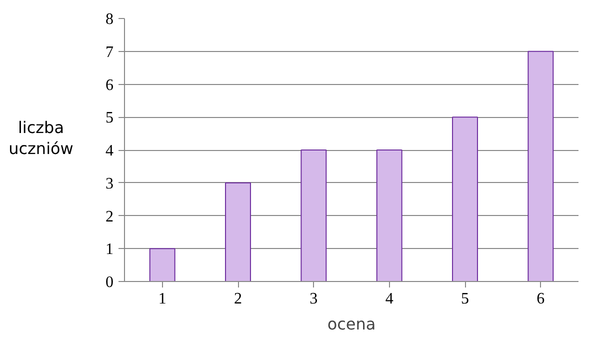 The height and width of the screenshot is (342, 596). I want to click on x-axis-title: ocena, so click(351, 324).